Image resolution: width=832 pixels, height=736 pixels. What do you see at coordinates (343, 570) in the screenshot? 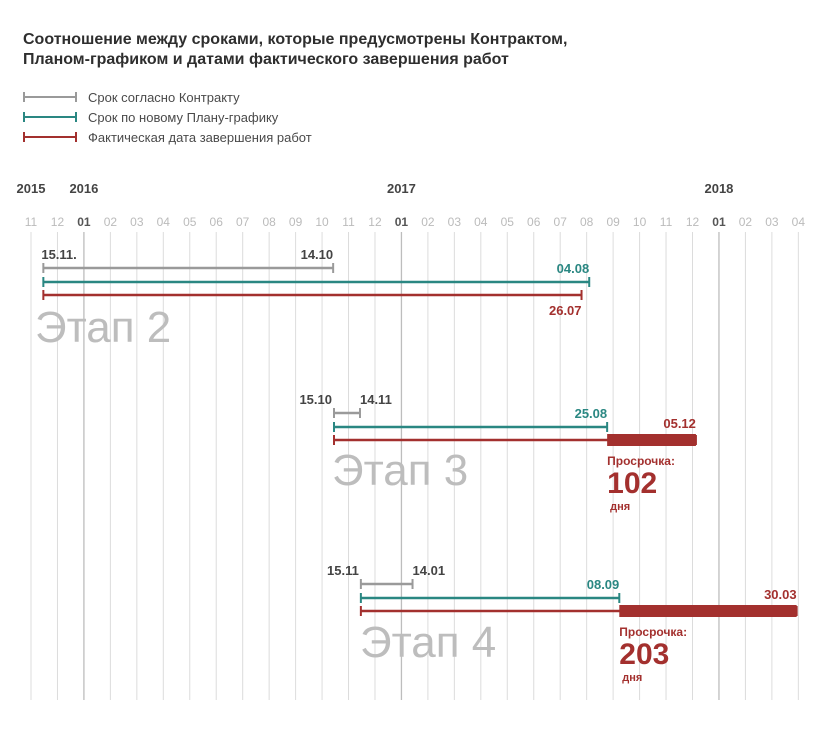
I see `stage-4-contract-start-label: 15.11` at bounding box center [343, 570].